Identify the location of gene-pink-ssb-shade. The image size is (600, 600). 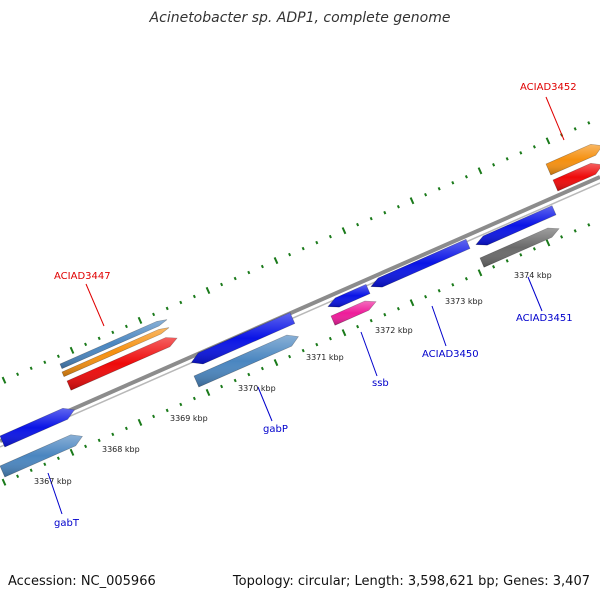
(353, 313).